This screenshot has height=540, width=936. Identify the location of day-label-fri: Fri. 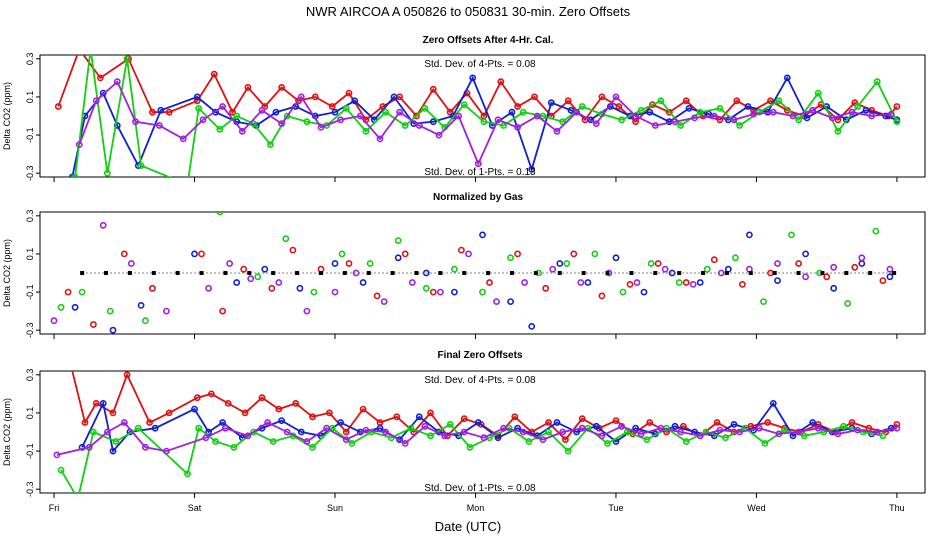
(54, 508).